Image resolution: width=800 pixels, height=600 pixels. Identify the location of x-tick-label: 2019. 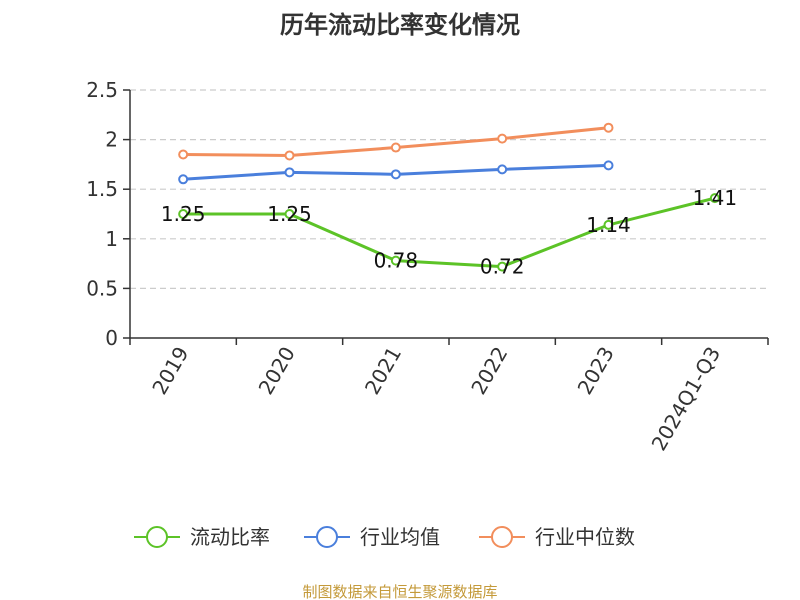
(170, 371).